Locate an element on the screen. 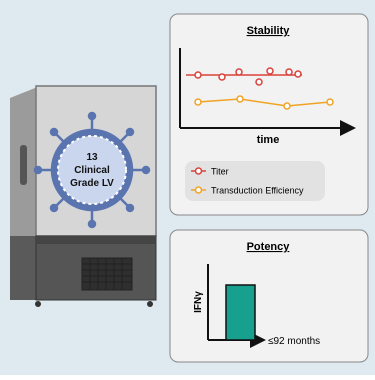  legend is located at coordinates (255, 181).